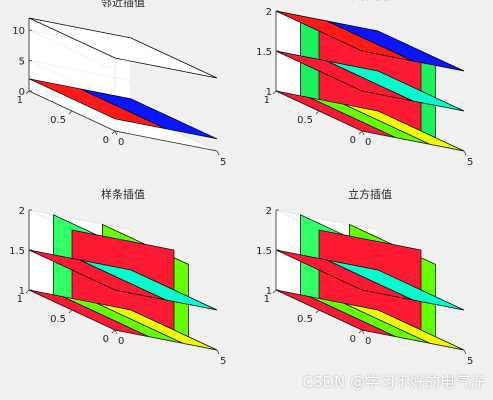 The image size is (493, 400). I want to click on z-tick-label: 10, so click(18, 31).